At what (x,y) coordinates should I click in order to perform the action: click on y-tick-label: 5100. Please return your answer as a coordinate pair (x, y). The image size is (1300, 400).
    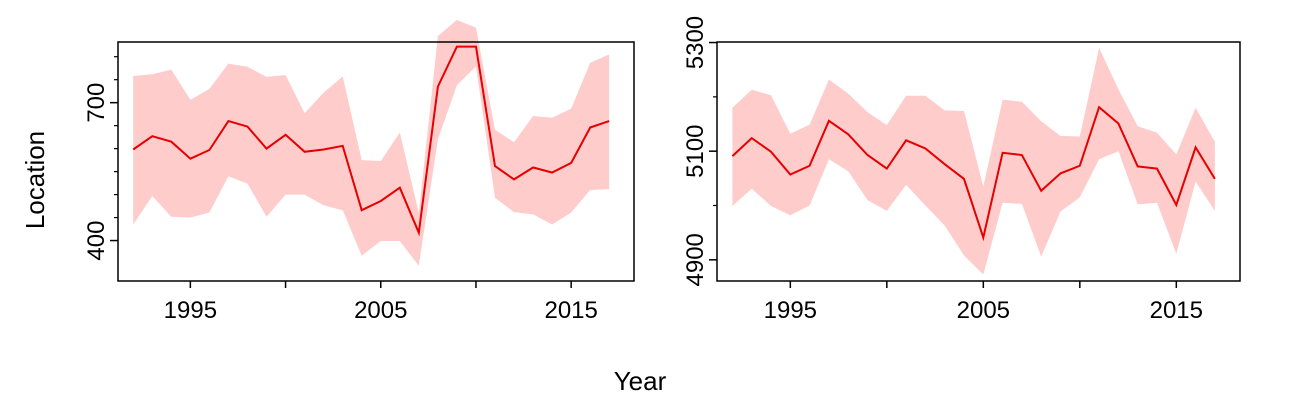
    Looking at the image, I should click on (695, 150).